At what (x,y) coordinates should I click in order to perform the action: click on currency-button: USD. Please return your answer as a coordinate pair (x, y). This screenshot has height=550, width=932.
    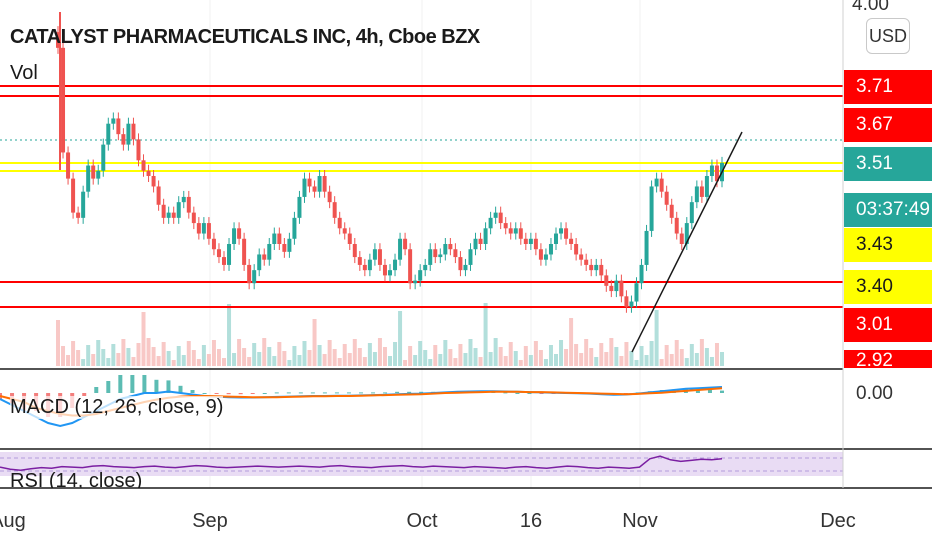
    Looking at the image, I should click on (888, 36).